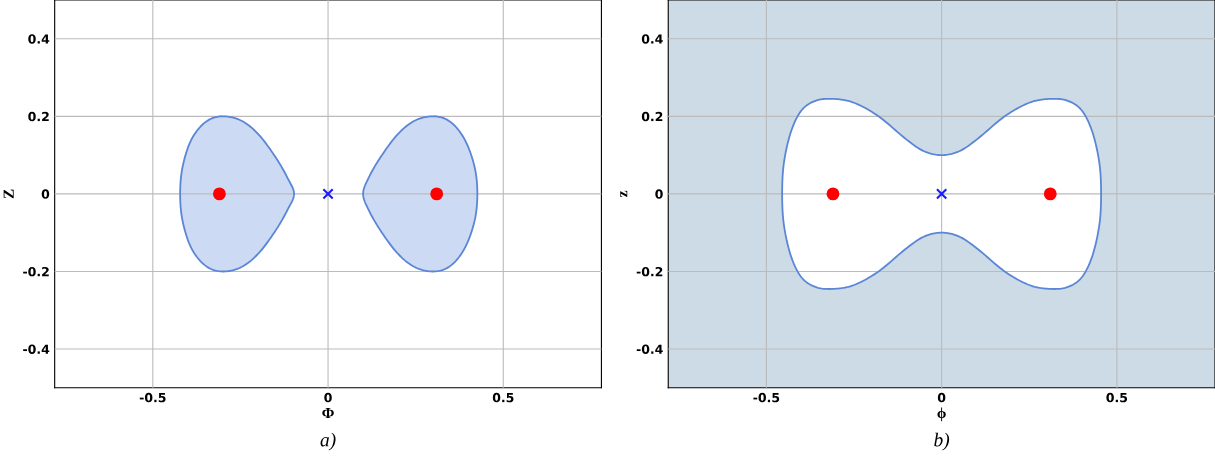 The width and height of the screenshot is (1215, 460). What do you see at coordinates (624, 193) in the screenshot?
I see `y-axis-title: z` at bounding box center [624, 193].